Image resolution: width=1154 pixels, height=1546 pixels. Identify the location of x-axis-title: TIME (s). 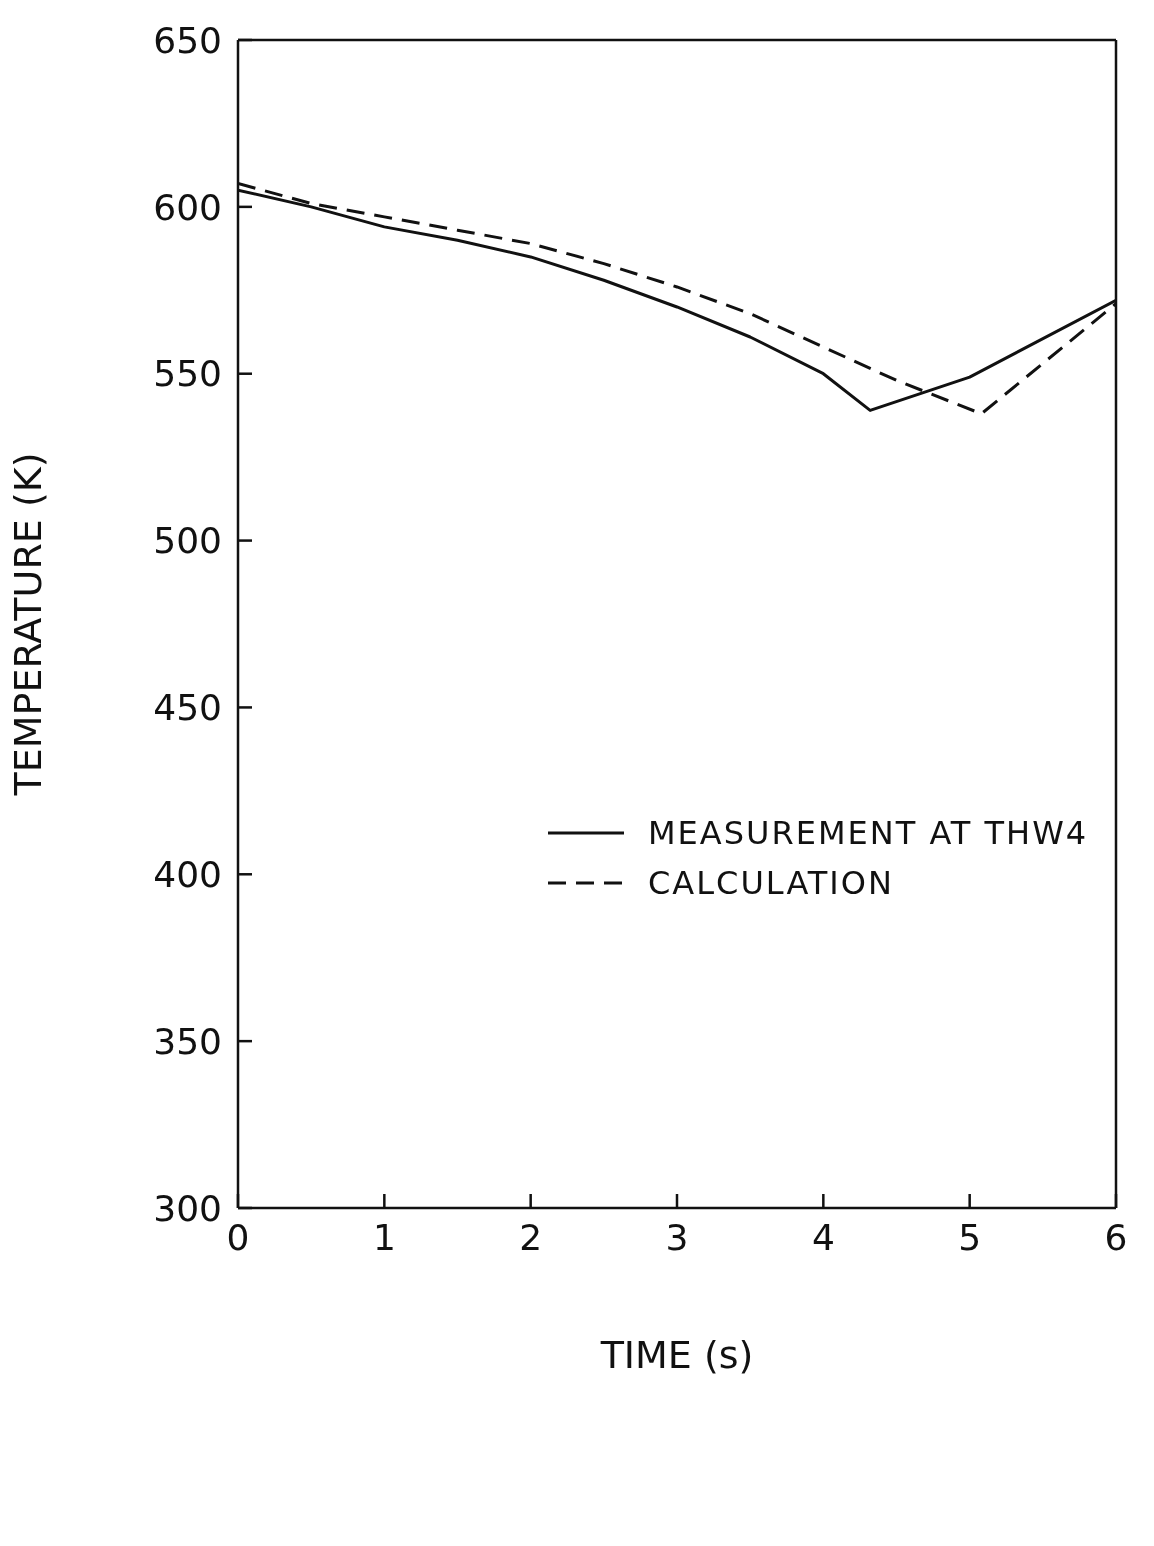
(676, 1355).